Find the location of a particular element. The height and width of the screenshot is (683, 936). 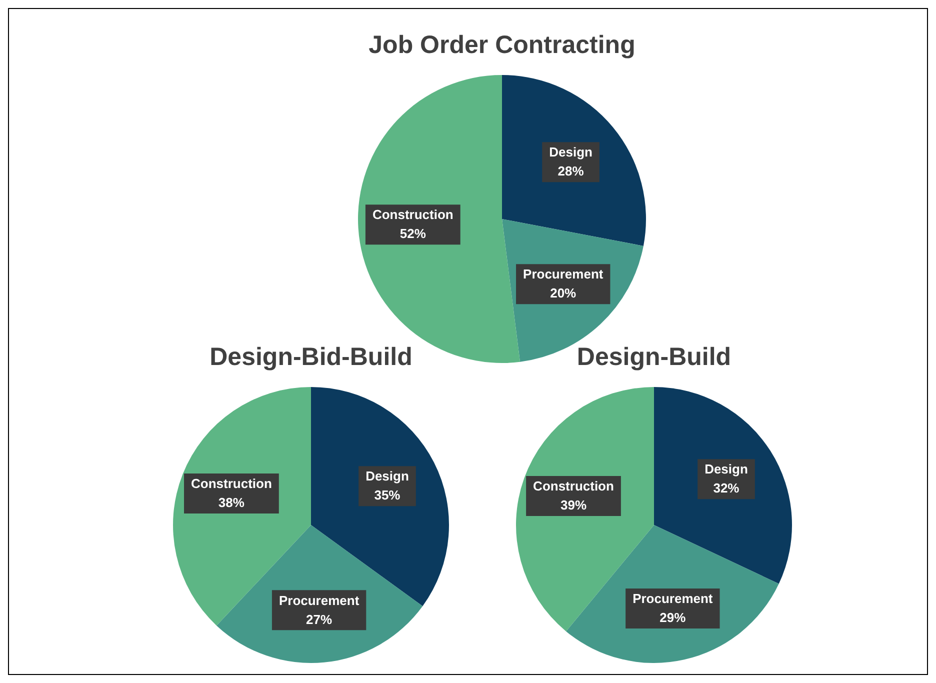

chart-title: Design-Bid-Build is located at coordinates (311, 358).